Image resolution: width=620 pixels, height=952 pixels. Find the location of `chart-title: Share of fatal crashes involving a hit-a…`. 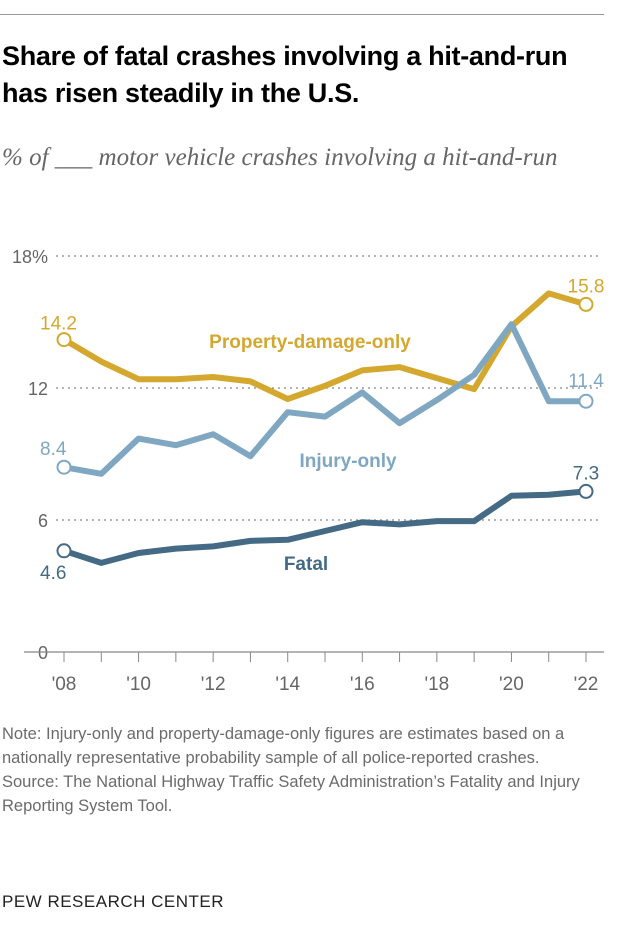

chart-title: Share of fatal crashes involving a hit-a… is located at coordinates (285, 74).